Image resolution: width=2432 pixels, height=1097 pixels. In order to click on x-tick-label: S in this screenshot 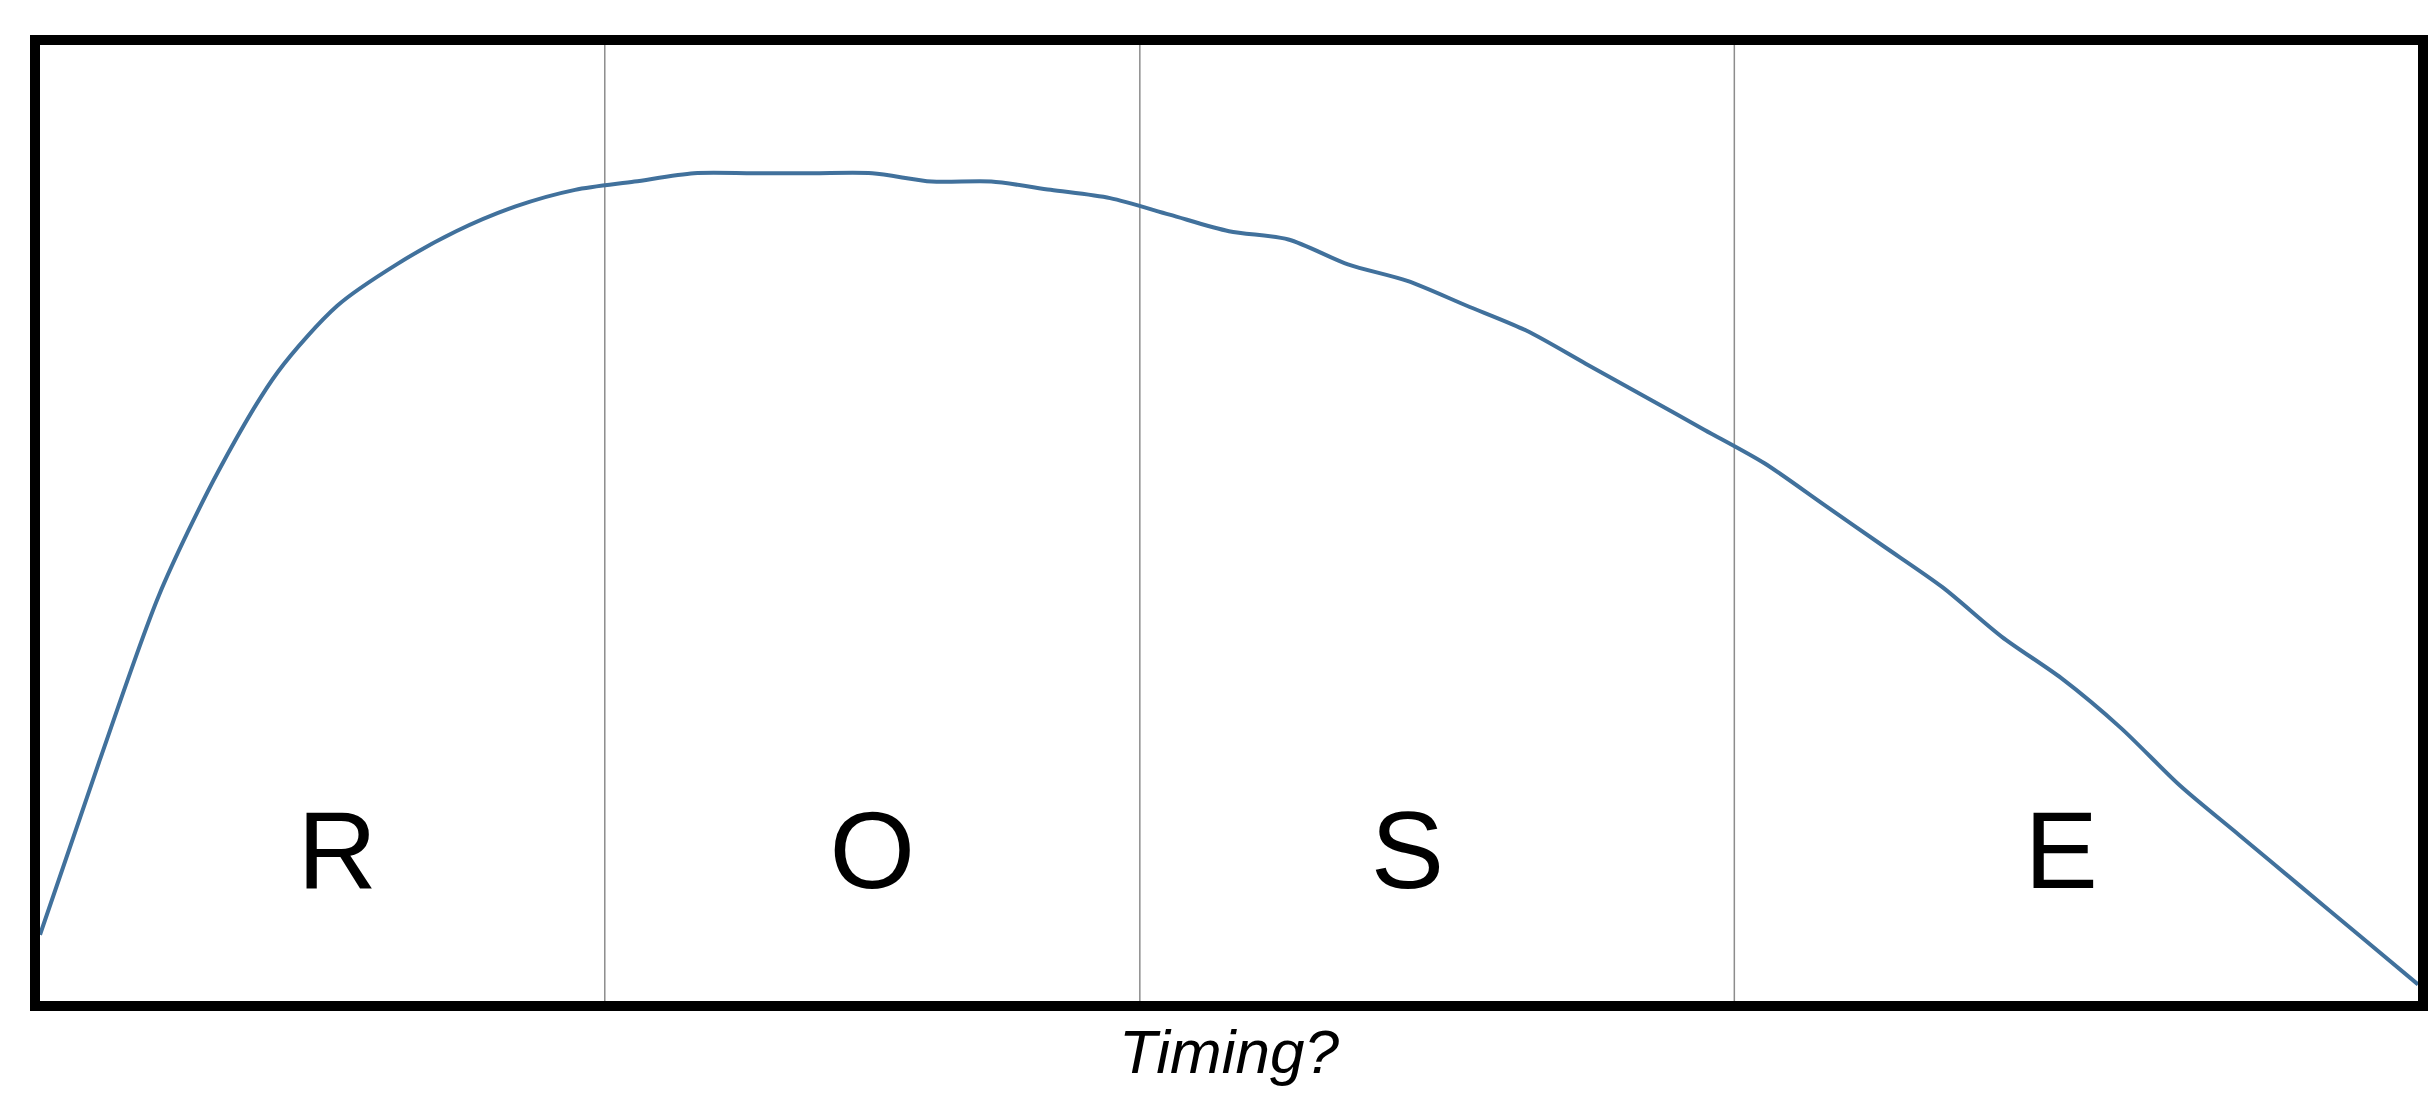, I will do `click(1407, 849)`.